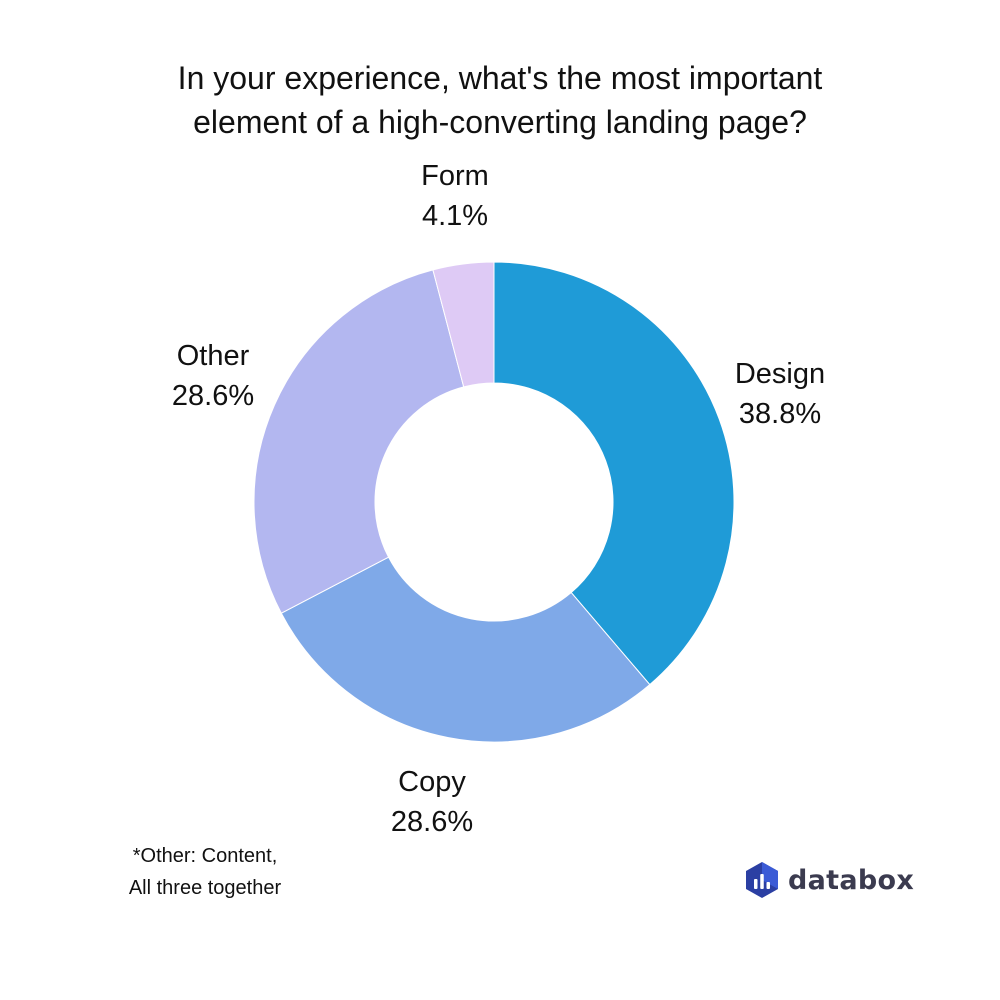 The width and height of the screenshot is (1000, 1000). Describe the element at coordinates (465, 649) in the screenshot. I see `donut-slice-copy` at that location.